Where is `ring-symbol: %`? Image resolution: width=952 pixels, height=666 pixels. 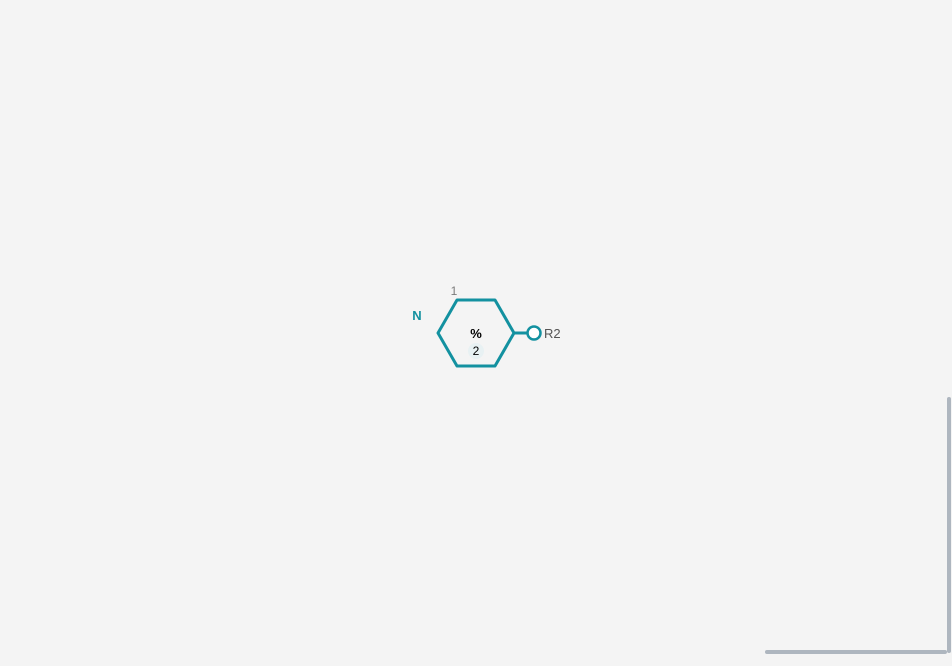
ring-symbol: % is located at coordinates (476, 333).